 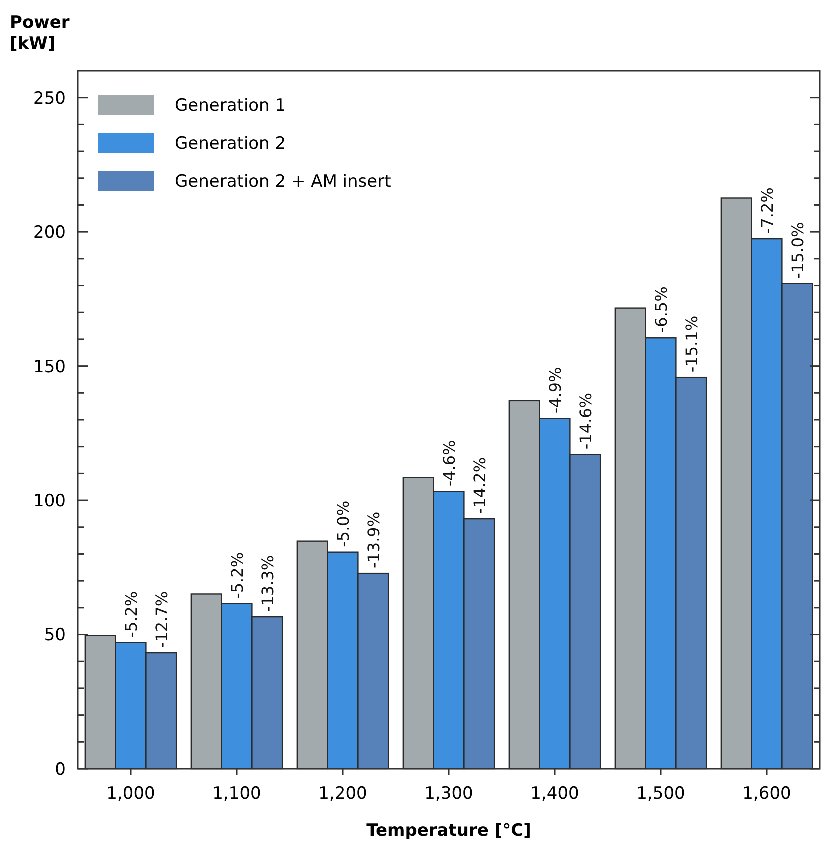 I want to click on legend-label: Generation 2 + AM insert, so click(x=283, y=182).